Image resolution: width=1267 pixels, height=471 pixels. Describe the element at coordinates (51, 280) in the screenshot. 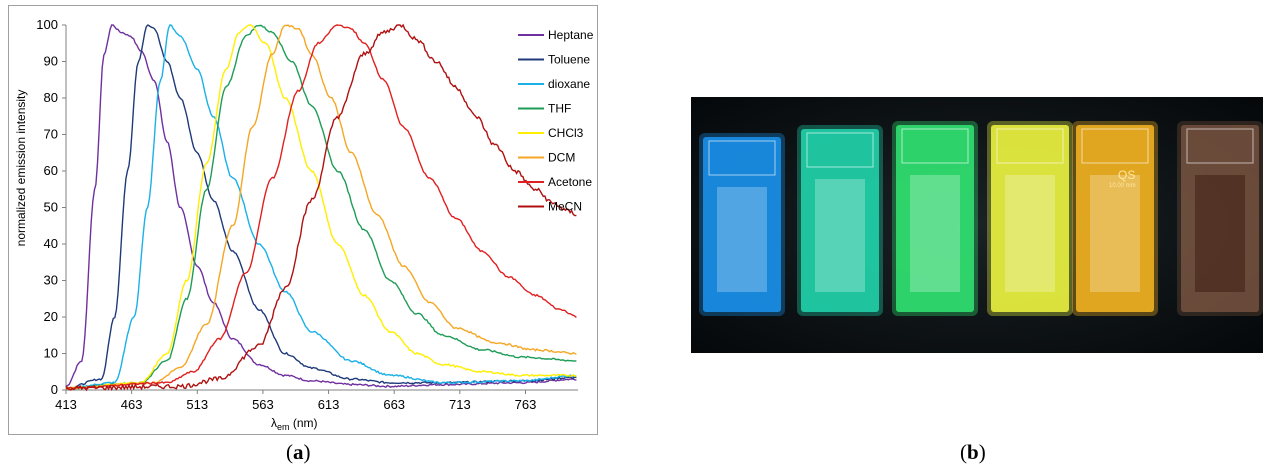

I see `y-tick-label: 30` at that location.